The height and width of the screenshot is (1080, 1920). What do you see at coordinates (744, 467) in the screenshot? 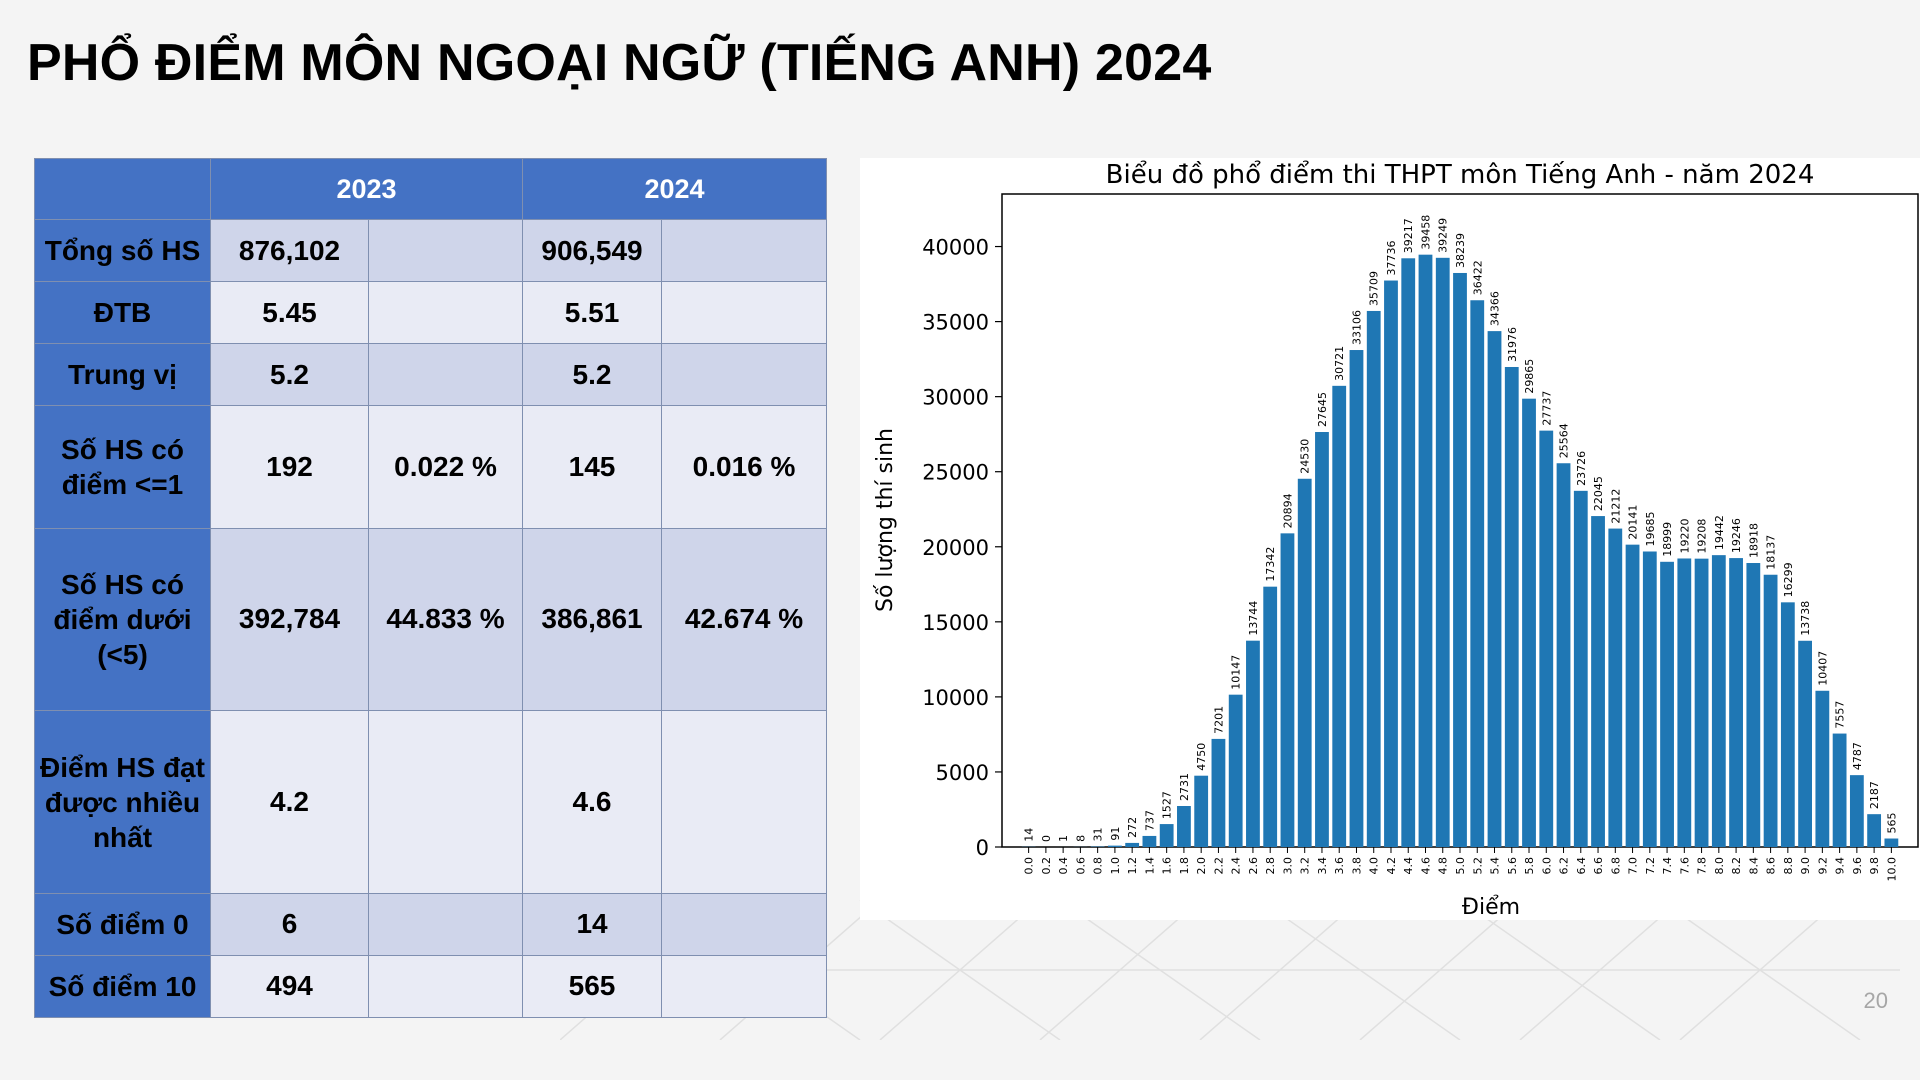
I see `percent-2024: 0.016 %` at bounding box center [744, 467].